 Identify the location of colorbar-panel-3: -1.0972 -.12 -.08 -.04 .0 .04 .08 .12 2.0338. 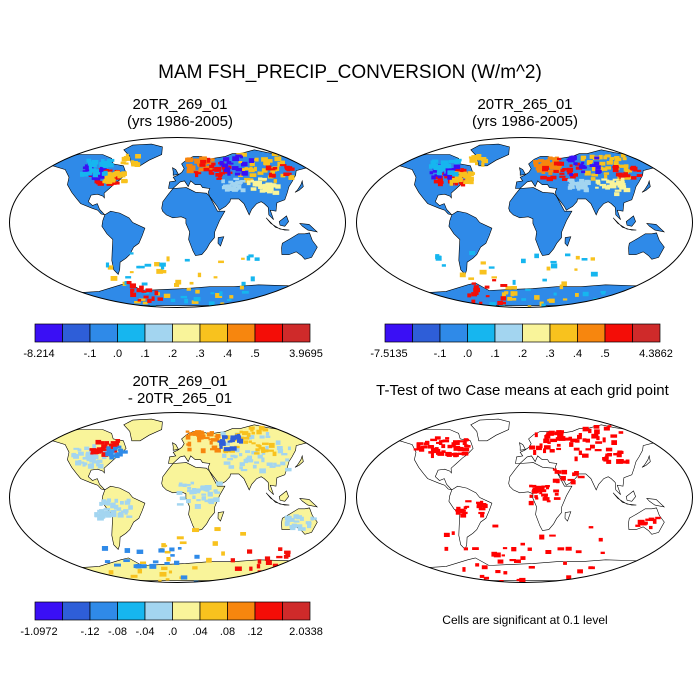
(171, 619).